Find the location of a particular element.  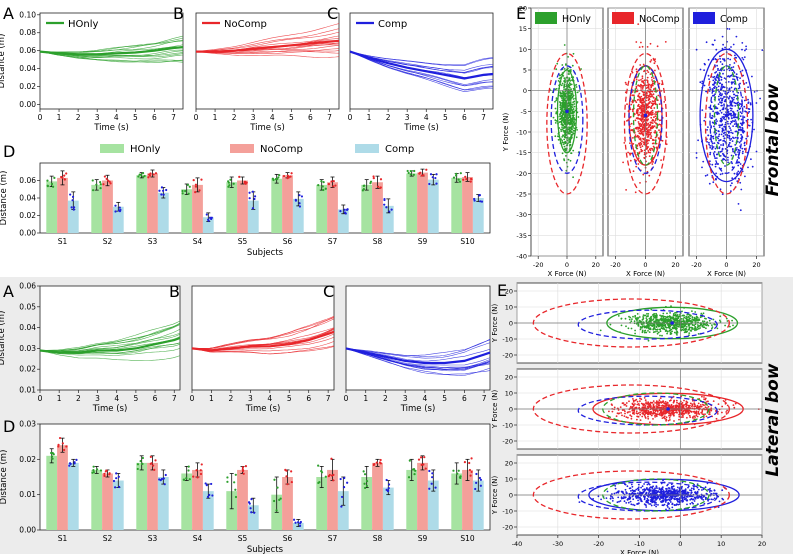

y-tick-label: -10 is located at coordinates (507, 512).